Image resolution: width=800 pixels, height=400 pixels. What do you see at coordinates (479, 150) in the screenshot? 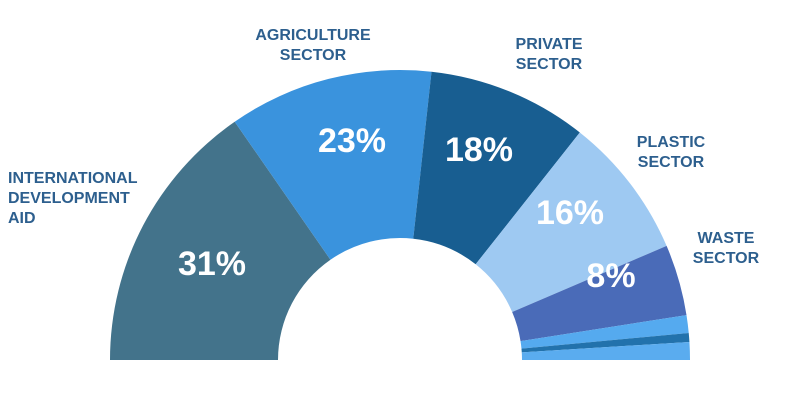
I see `value-label-2: 18%` at bounding box center [479, 150].